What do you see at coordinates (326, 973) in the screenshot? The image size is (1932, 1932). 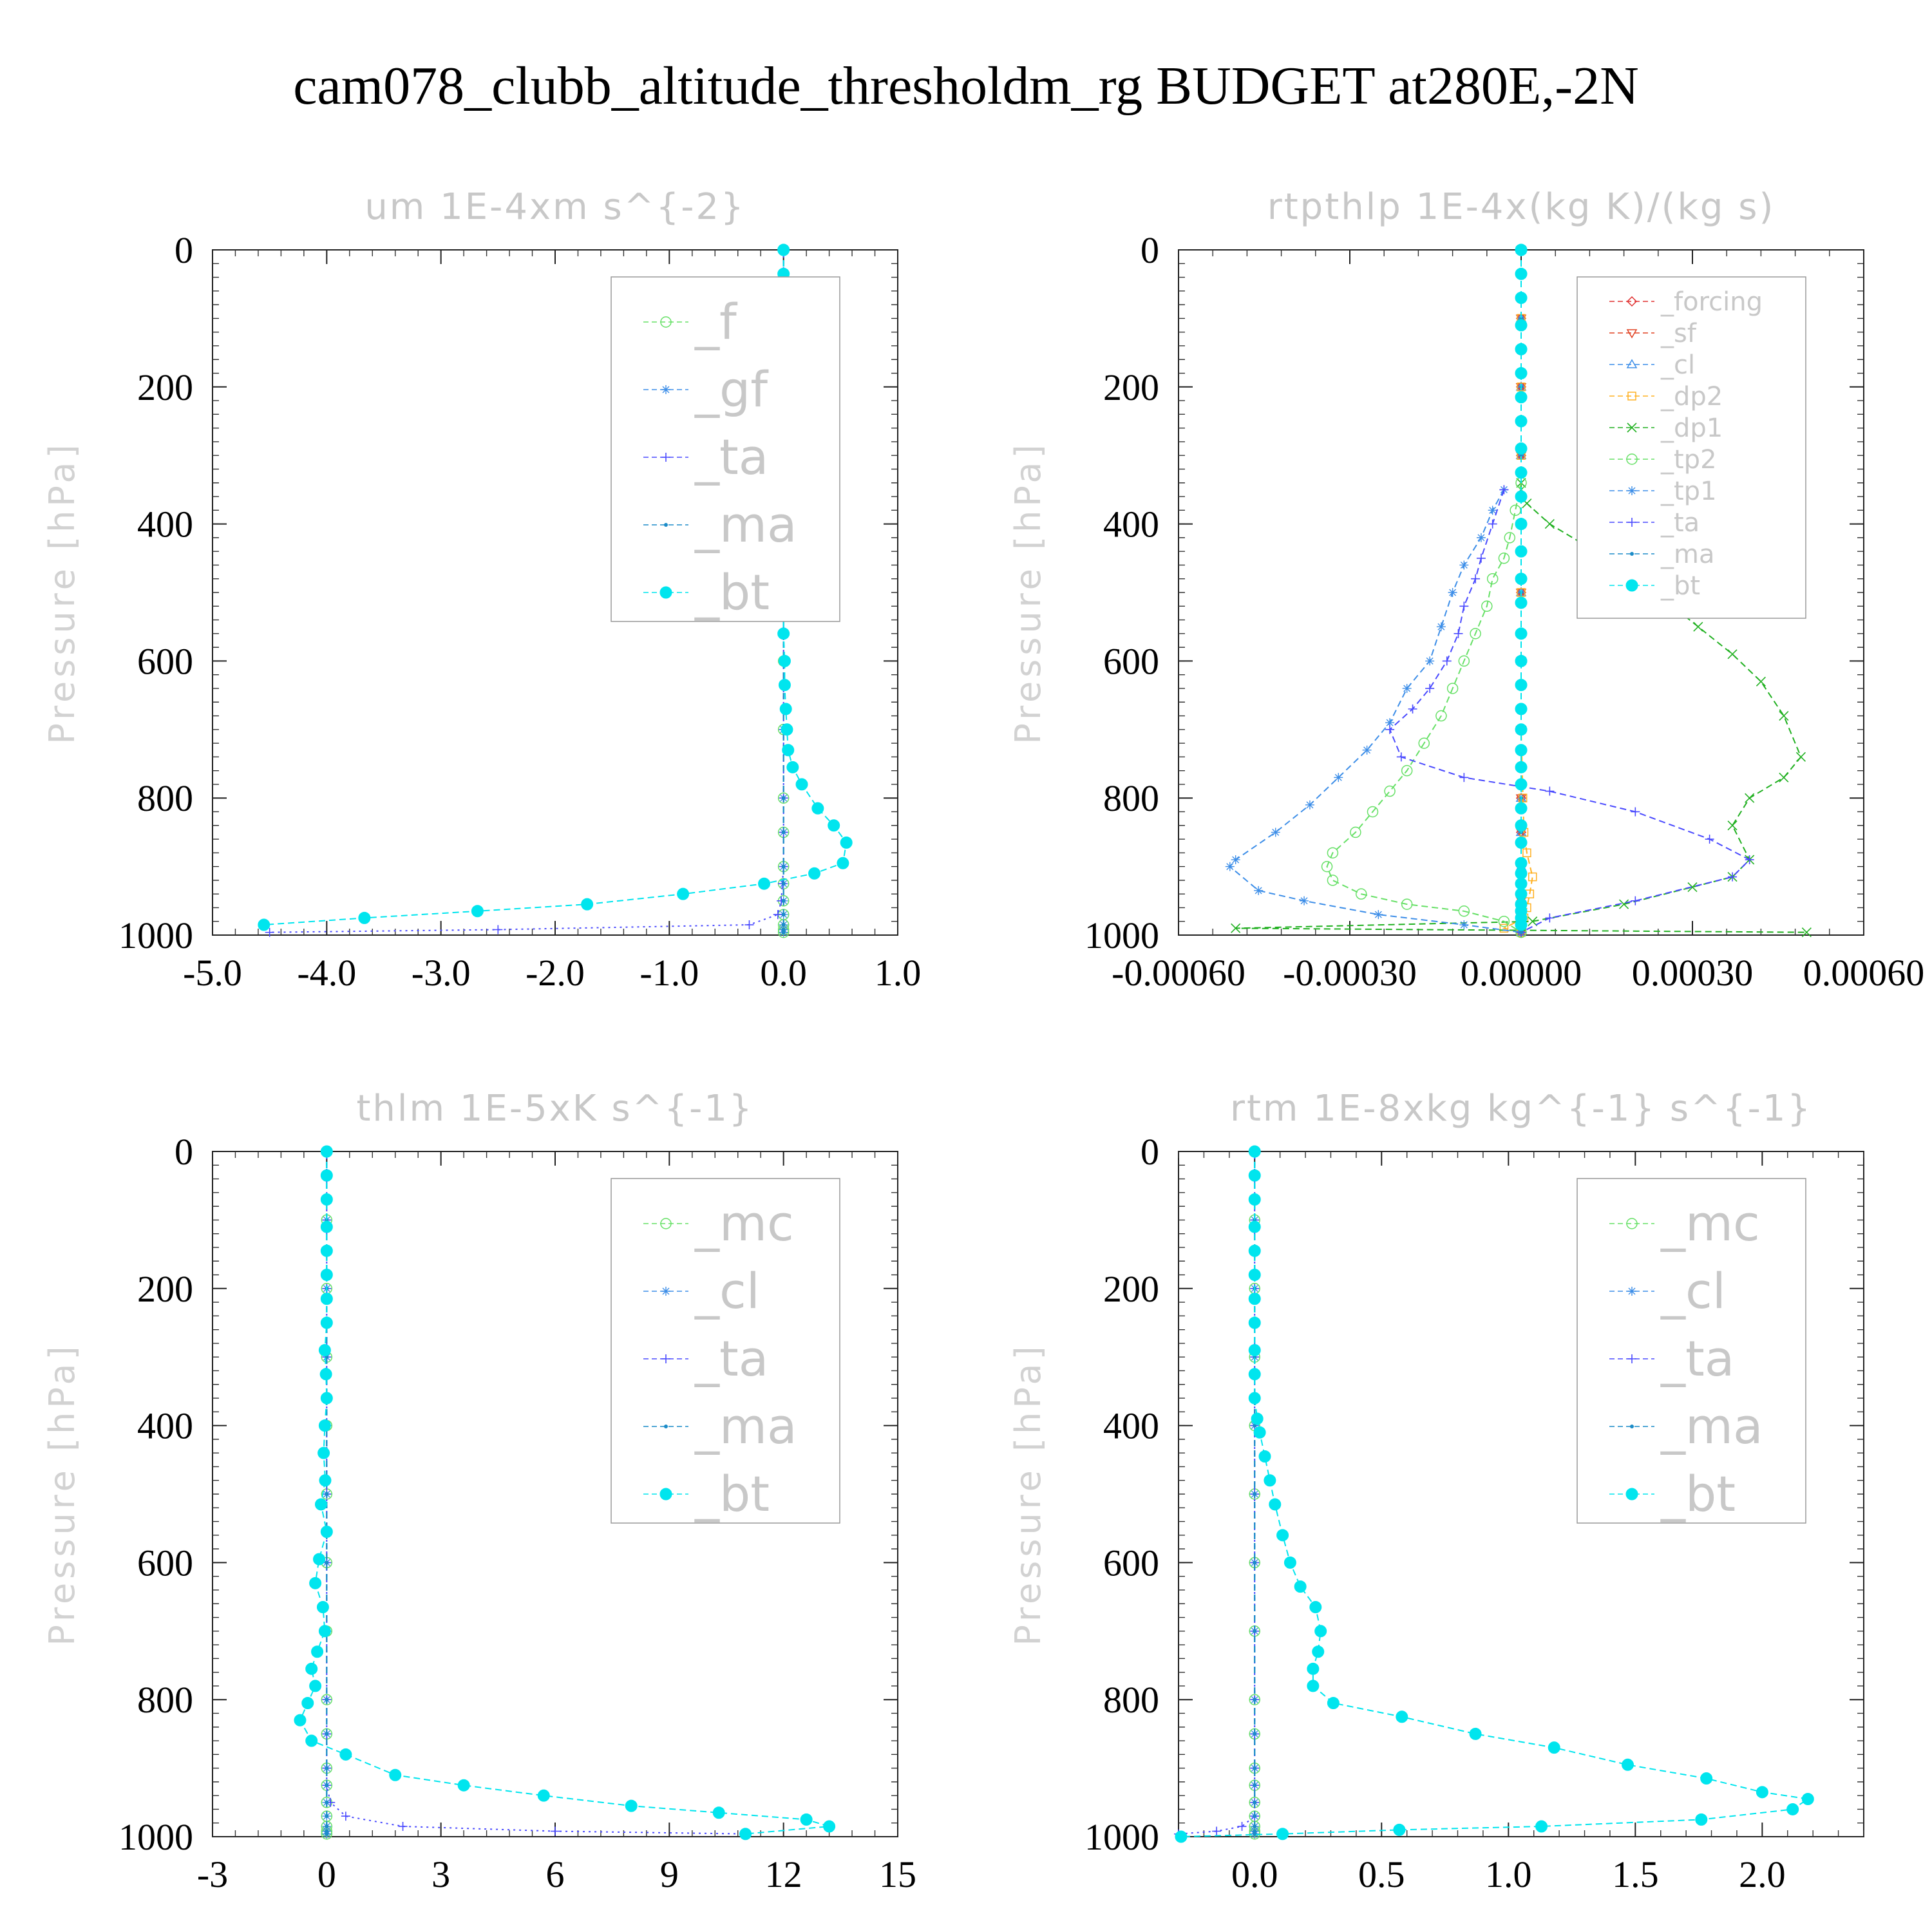 I see `x-tick-label: -4.0` at bounding box center [326, 973].